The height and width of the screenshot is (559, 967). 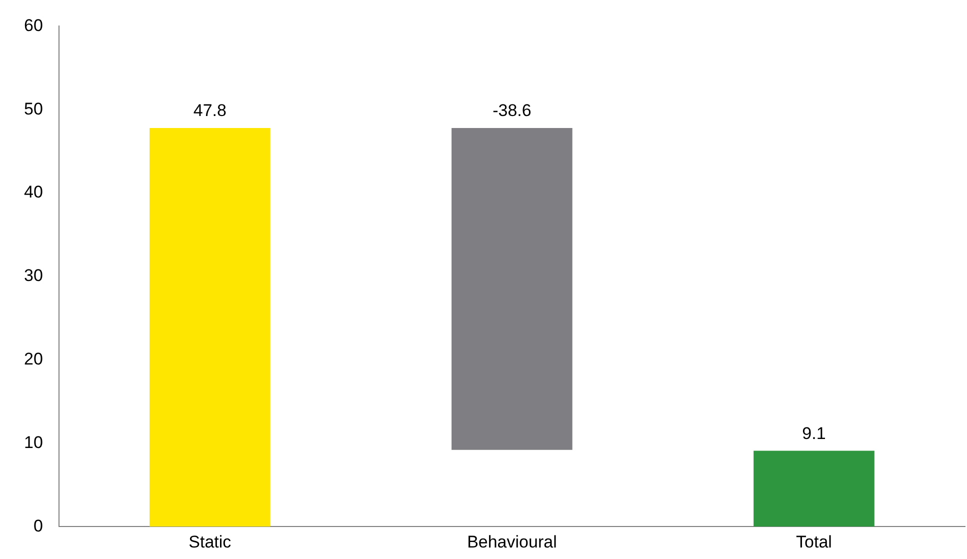 What do you see at coordinates (814, 542) in the screenshot?
I see `x-tick-label: Total` at bounding box center [814, 542].